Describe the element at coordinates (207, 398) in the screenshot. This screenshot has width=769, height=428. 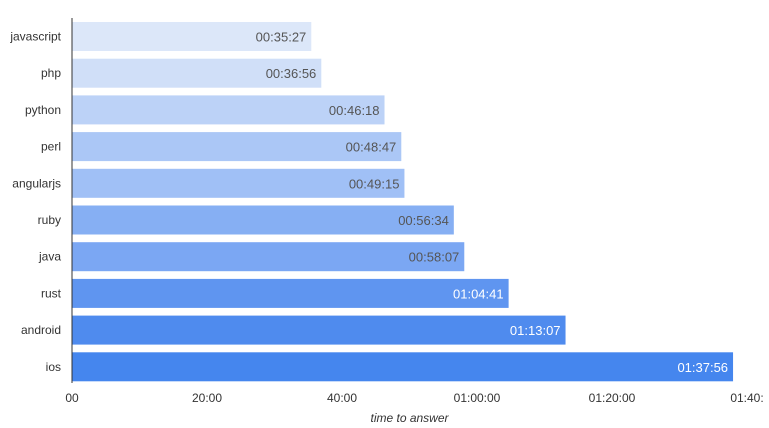
I see `x-tick-label: 20:00` at that location.